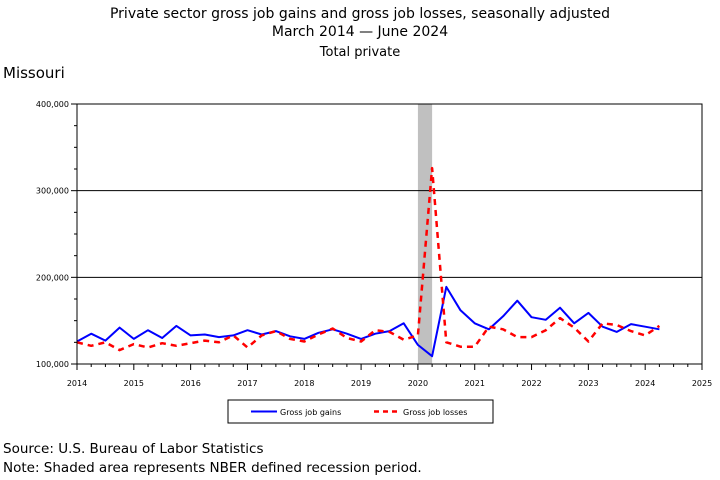  What do you see at coordinates (52, 277) in the screenshot?
I see `y-tick-label: 200,000` at bounding box center [52, 277].